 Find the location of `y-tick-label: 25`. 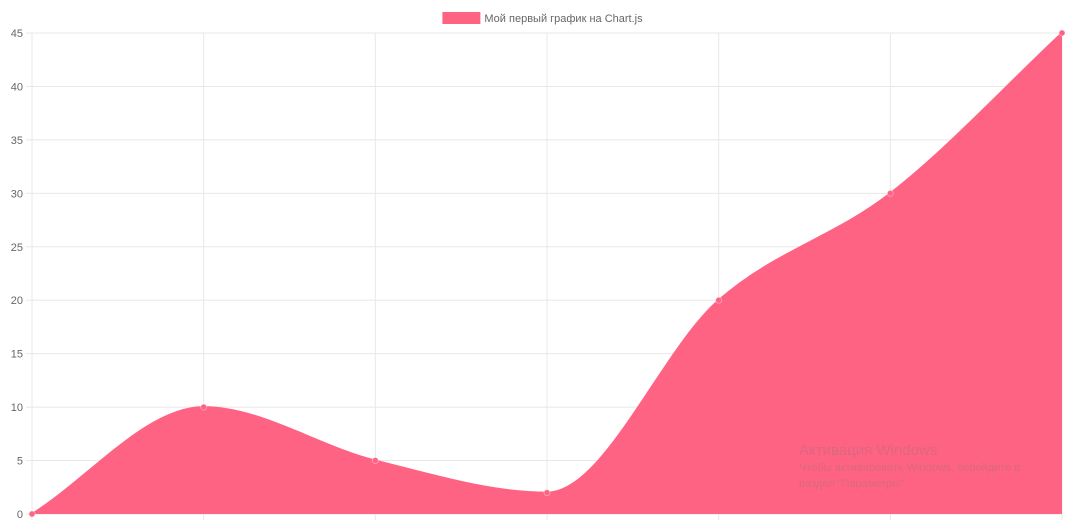

y-tick-label: 25 is located at coordinates (17, 248).